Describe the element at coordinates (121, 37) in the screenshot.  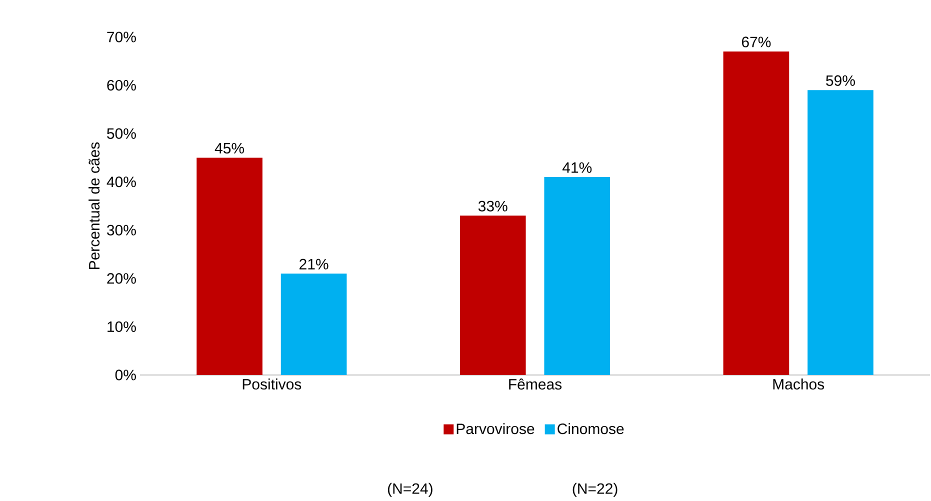
I see `y-tick-label: 70%` at that location.